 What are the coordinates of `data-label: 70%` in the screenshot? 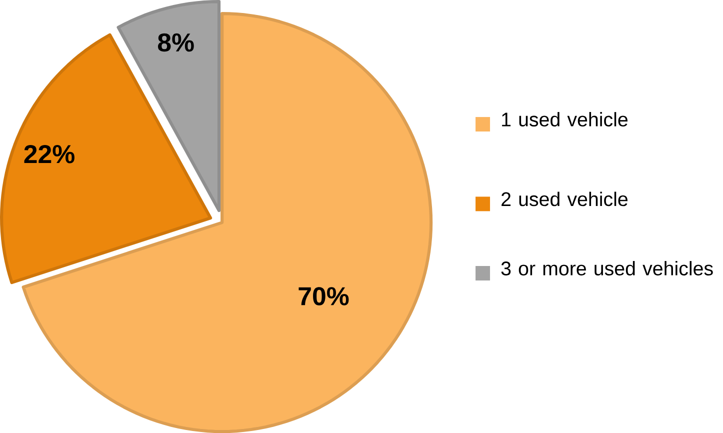 It's located at (323, 296).